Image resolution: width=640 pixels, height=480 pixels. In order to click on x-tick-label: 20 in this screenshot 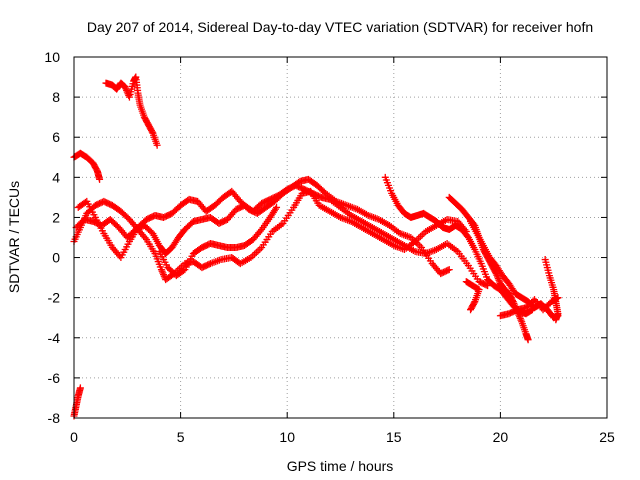, I will do `click(501, 437)`.